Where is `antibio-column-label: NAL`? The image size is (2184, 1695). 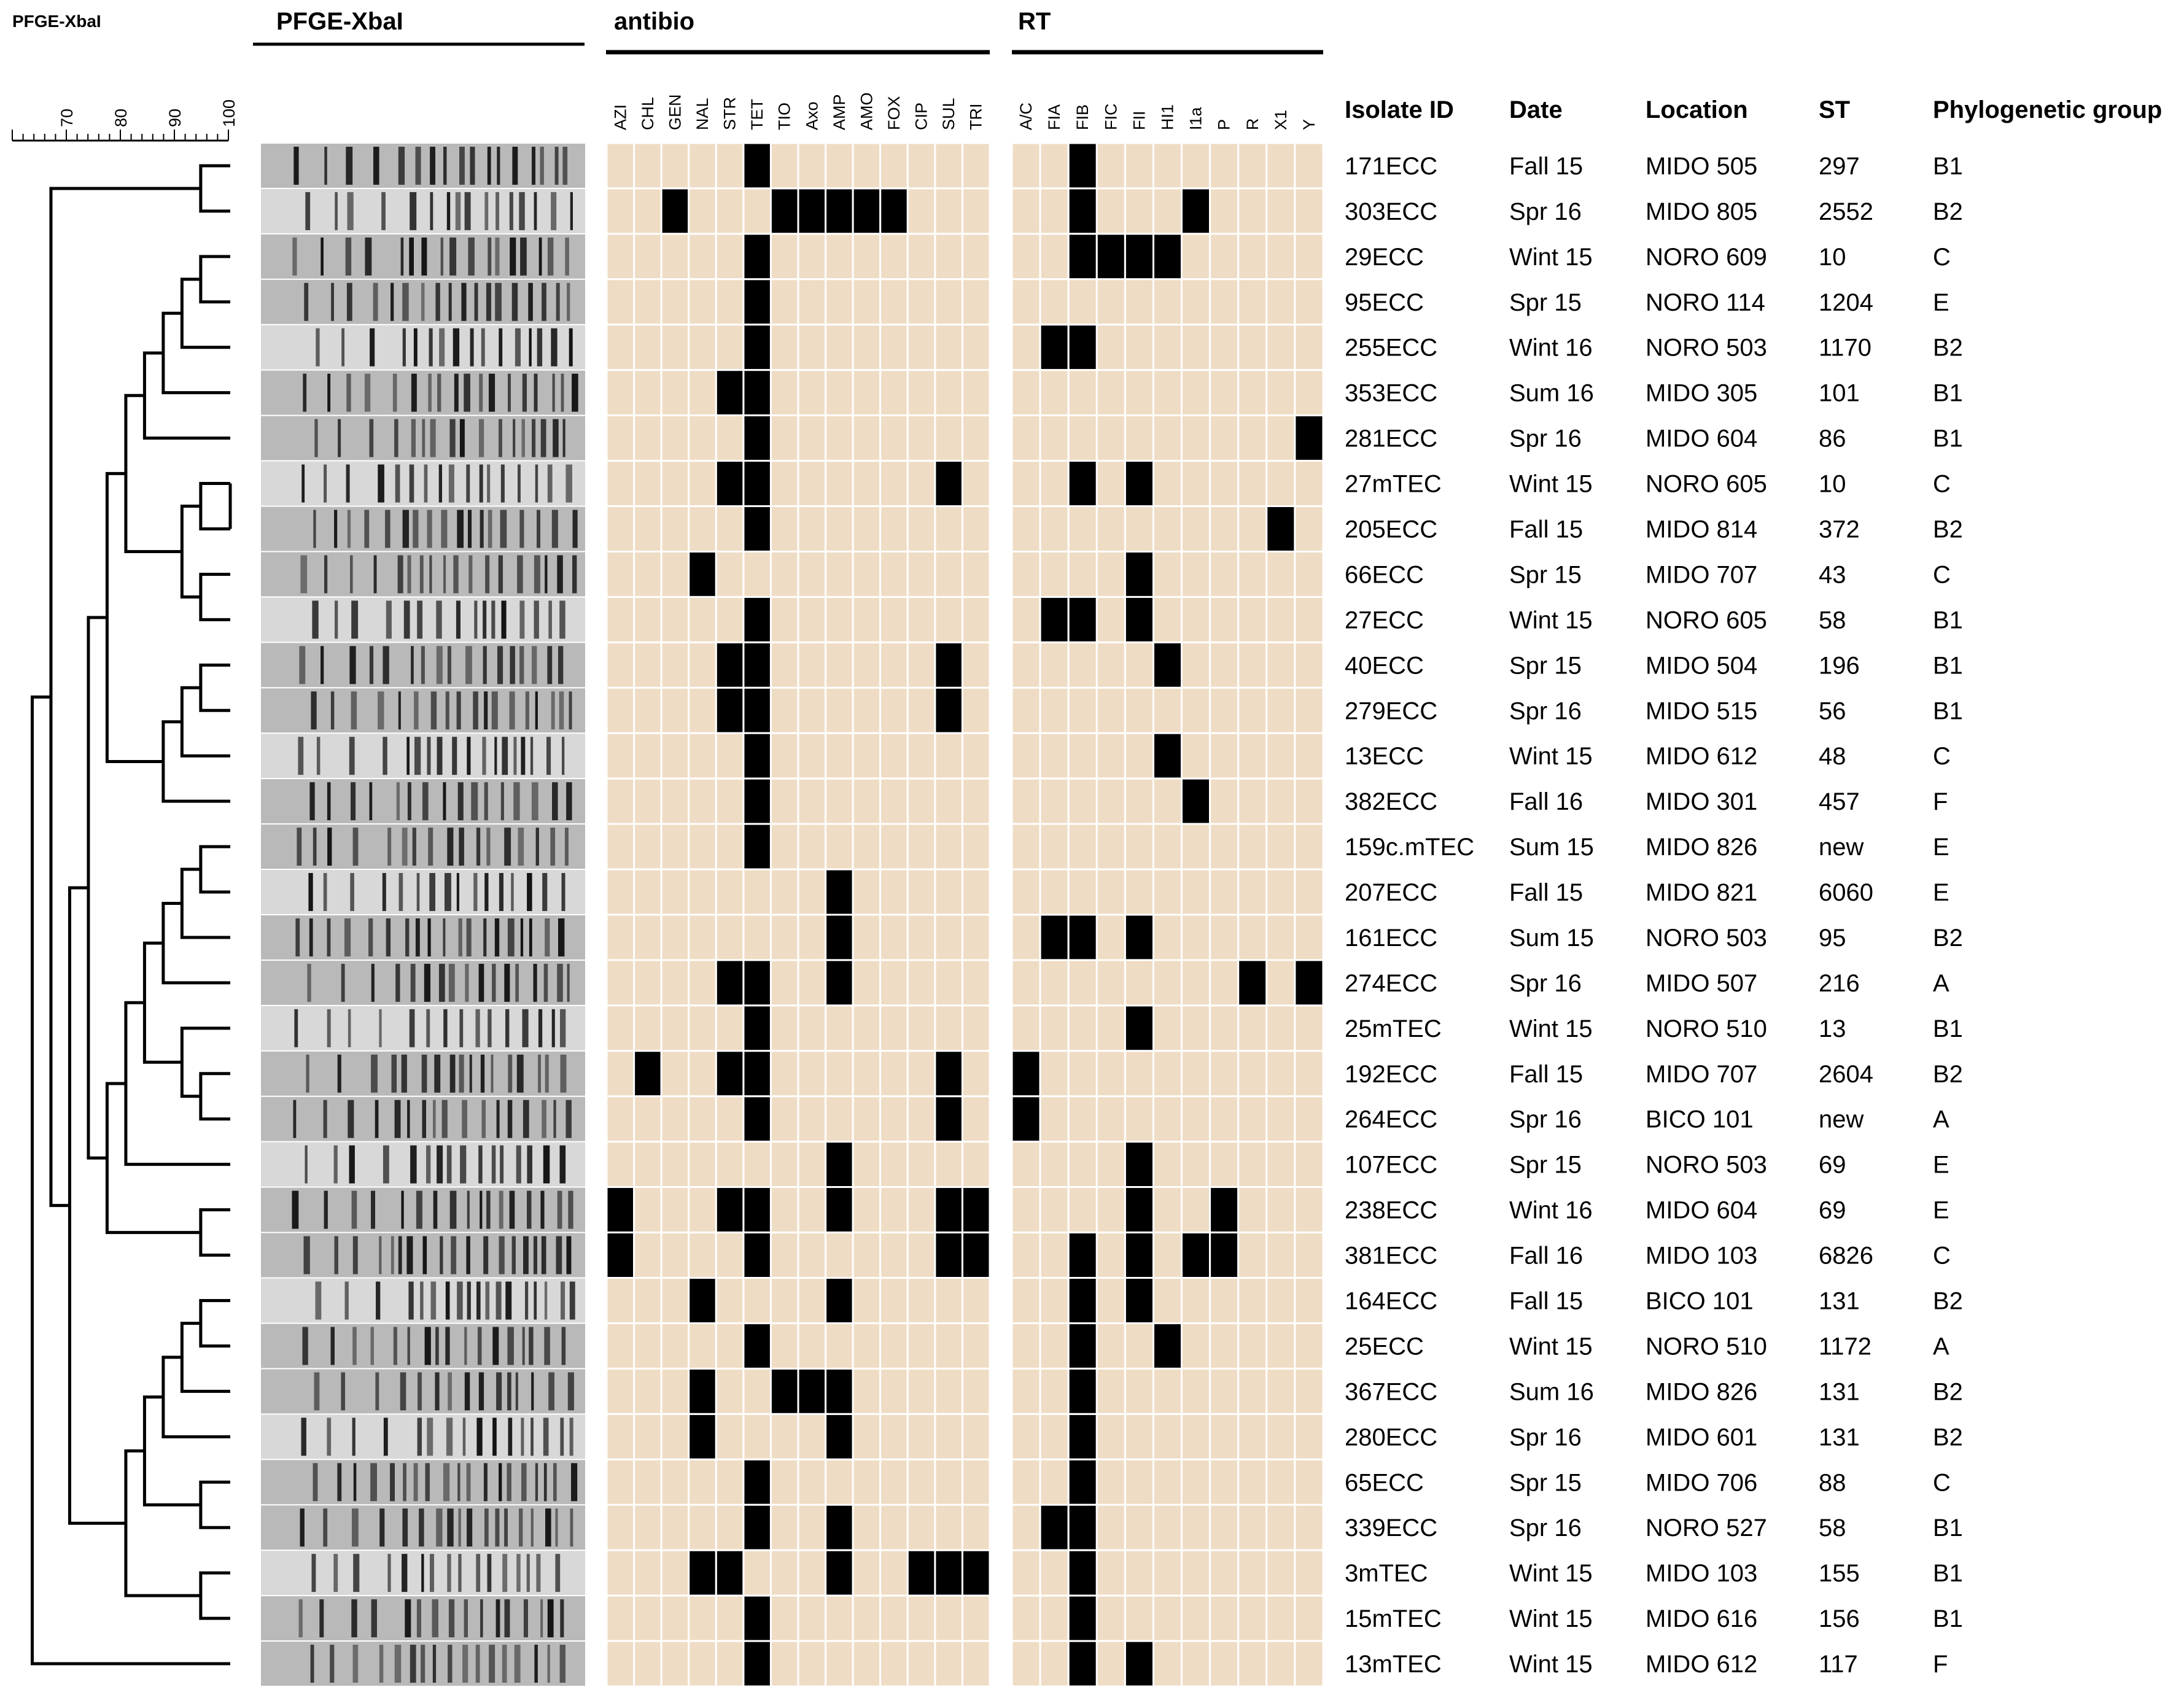 antibio-column-label: NAL is located at coordinates (702, 114).